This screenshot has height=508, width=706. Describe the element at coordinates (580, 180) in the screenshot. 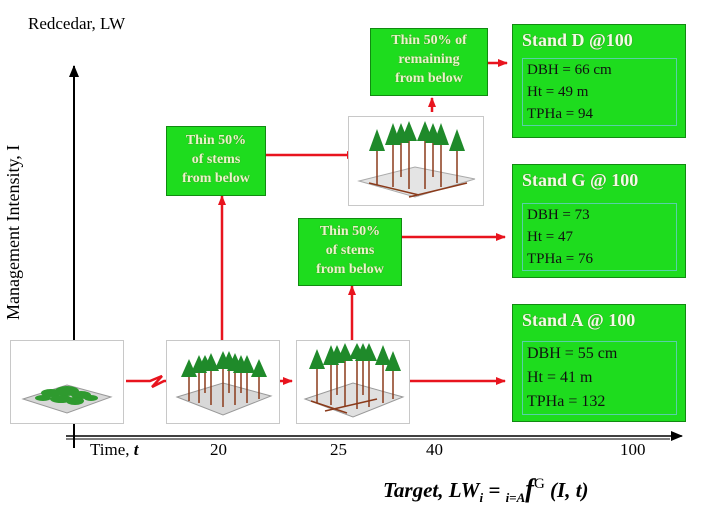

I see `stand-g-title: Stand G @ 100` at that location.